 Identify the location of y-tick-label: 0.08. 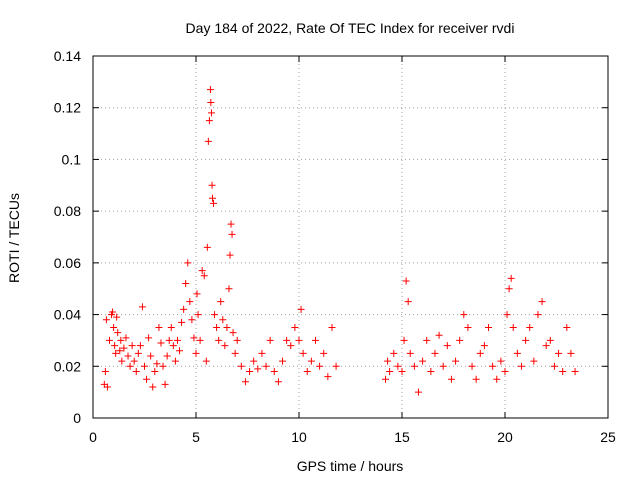
(67, 211).